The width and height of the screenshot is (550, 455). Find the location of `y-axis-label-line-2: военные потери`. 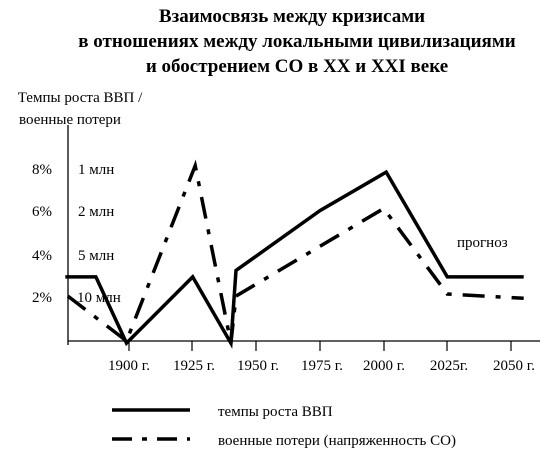

y-axis-label-line-2: военные потери is located at coordinates (70, 120).